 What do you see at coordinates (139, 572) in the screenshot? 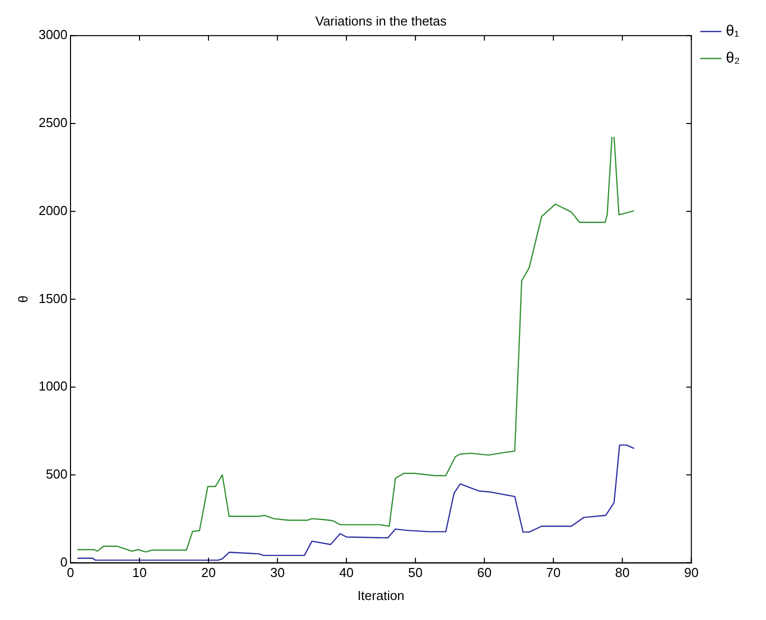
I see `x-tick-label: 10` at bounding box center [139, 572].